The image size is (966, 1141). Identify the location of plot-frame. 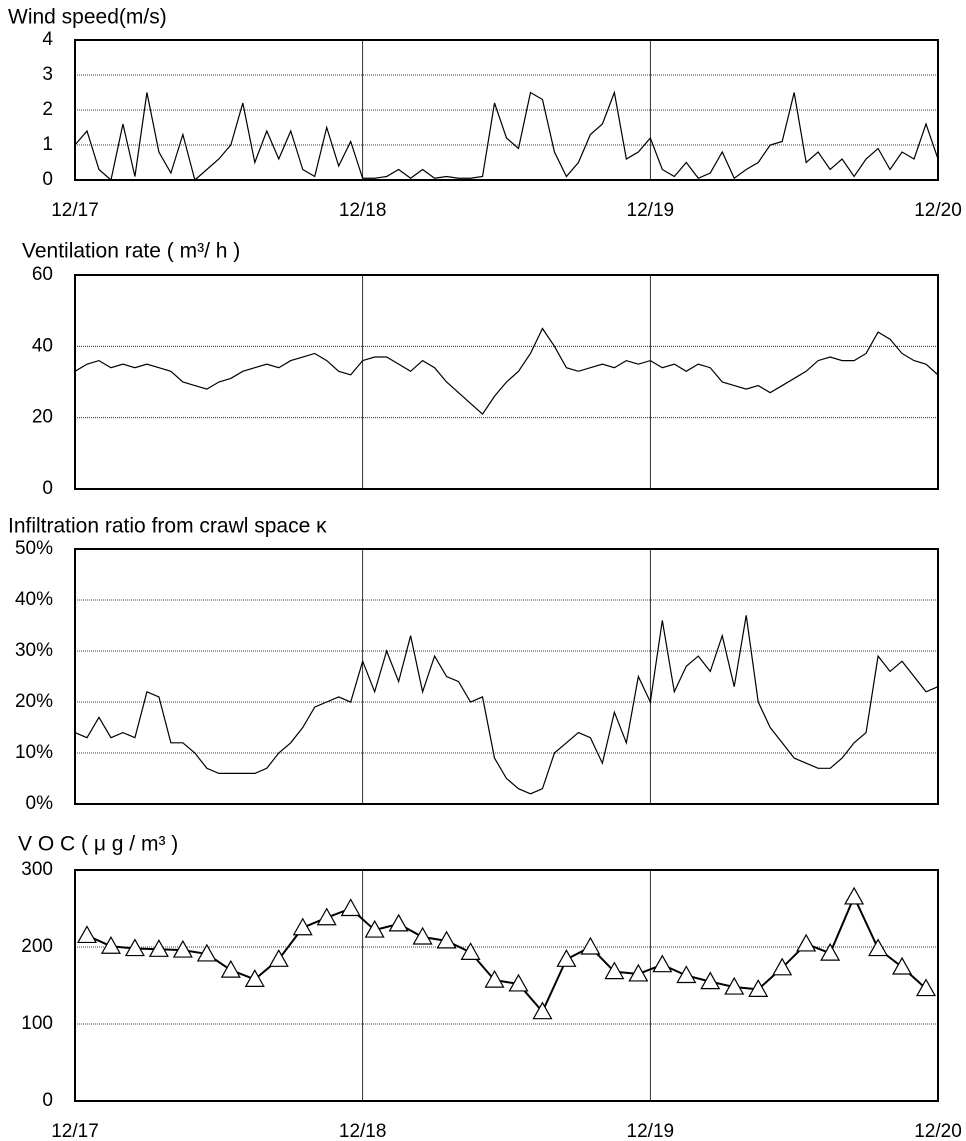
(506, 110).